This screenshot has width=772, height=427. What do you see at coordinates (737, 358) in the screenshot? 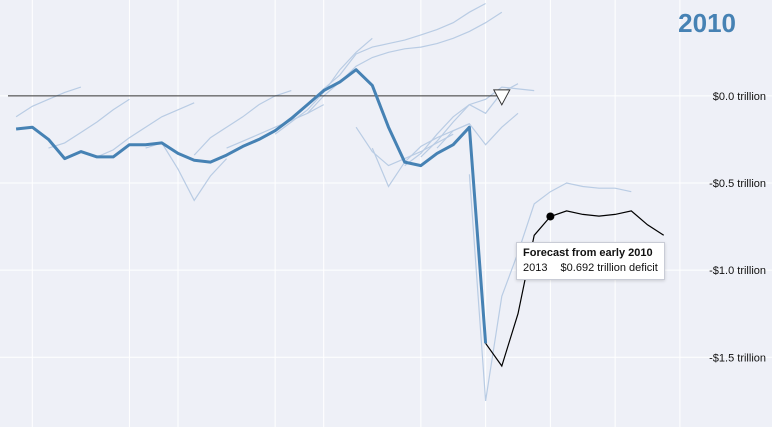
I see `y-tick-label: -$1.5 trillion` at bounding box center [737, 358].